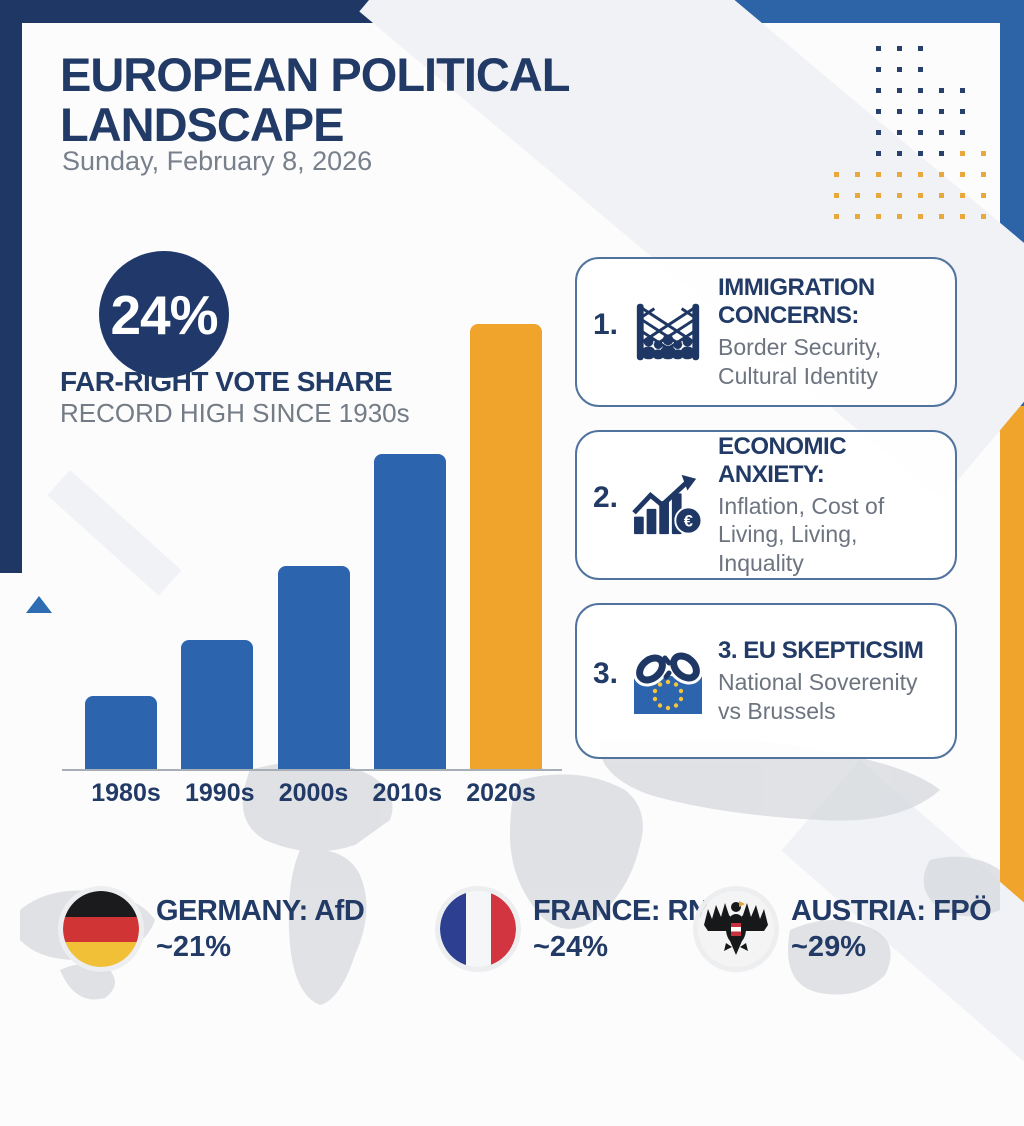  I want to click on factor-title-1: IMMIGRATION CONCERNS:, so click(796, 302).